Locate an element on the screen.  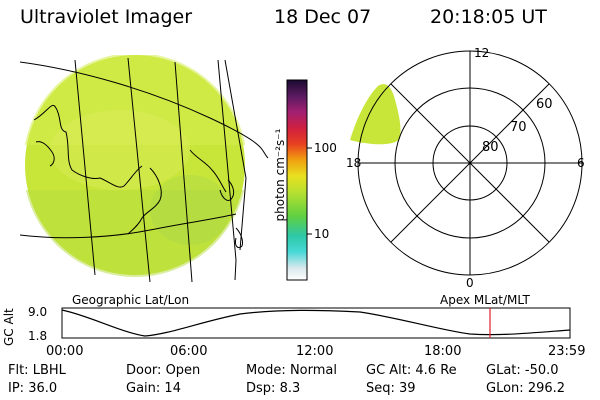
colorbar-unit-label: photon cm⁻²s⁻¹ is located at coordinates (280, 175).